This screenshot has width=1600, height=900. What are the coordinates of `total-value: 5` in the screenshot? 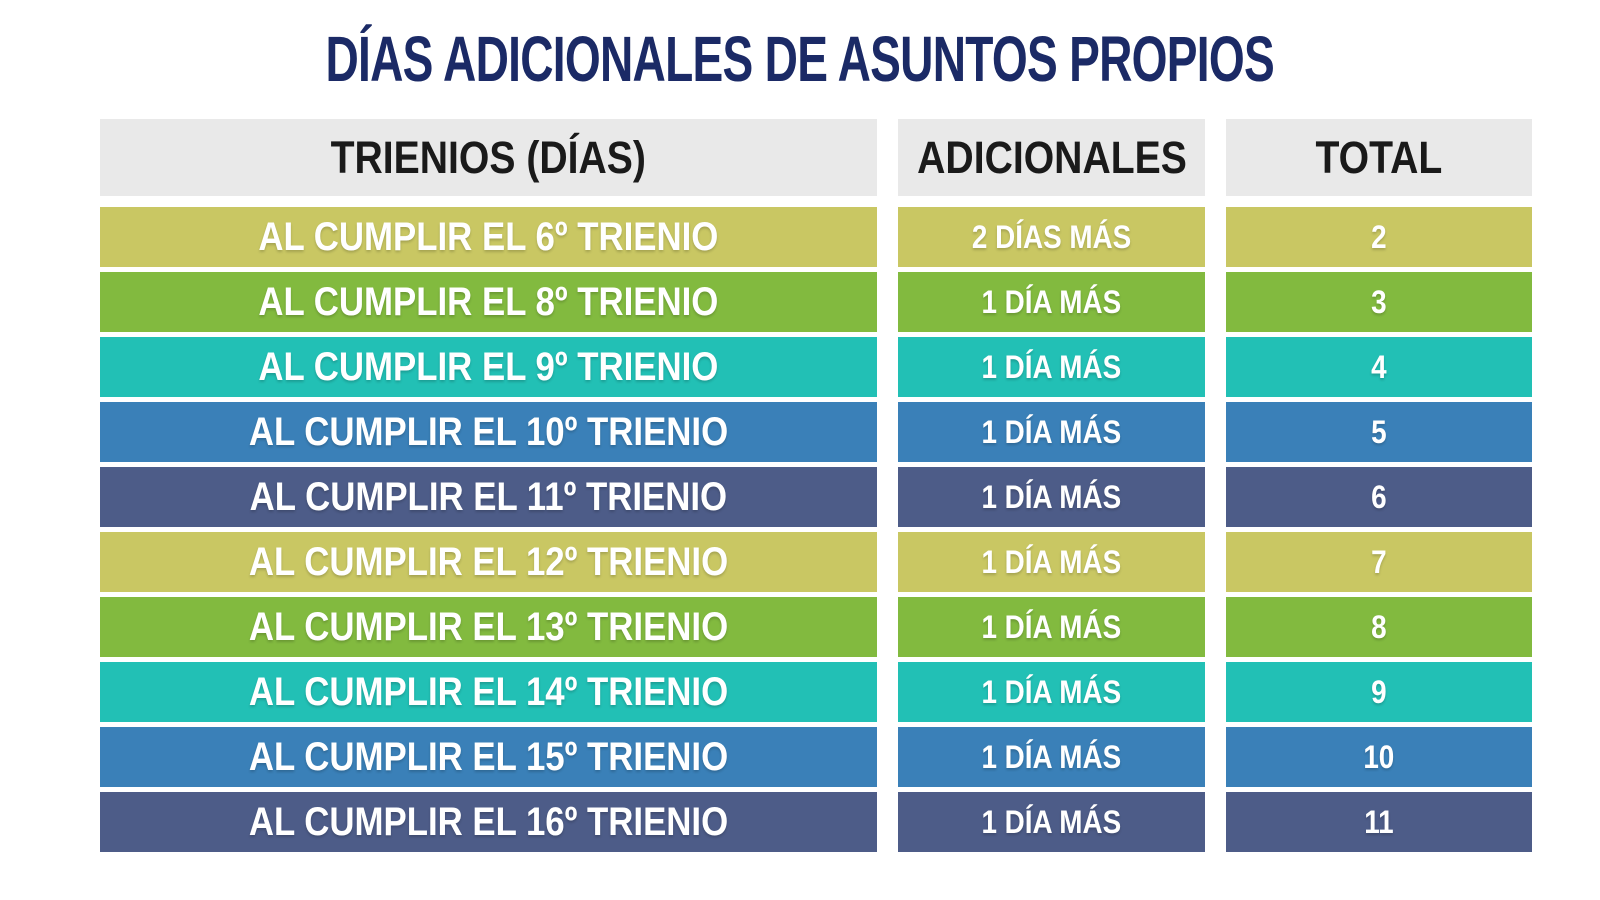 It's located at (1379, 431).